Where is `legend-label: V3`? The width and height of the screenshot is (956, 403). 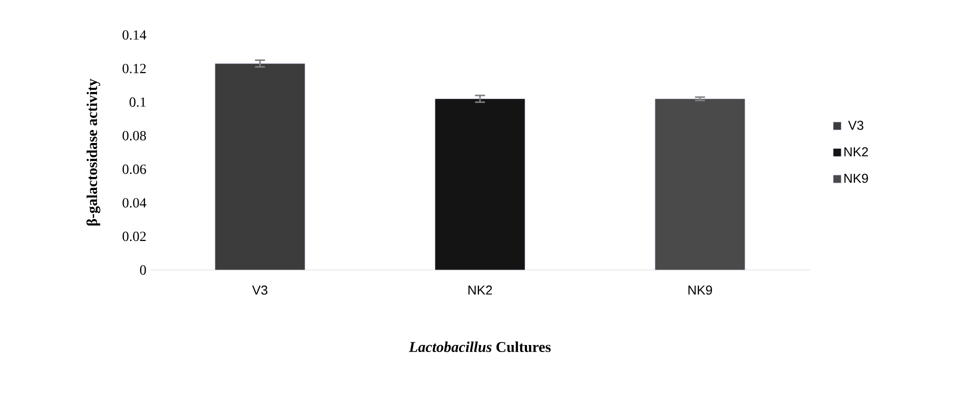 legend-label: V3 is located at coordinates (856, 125).